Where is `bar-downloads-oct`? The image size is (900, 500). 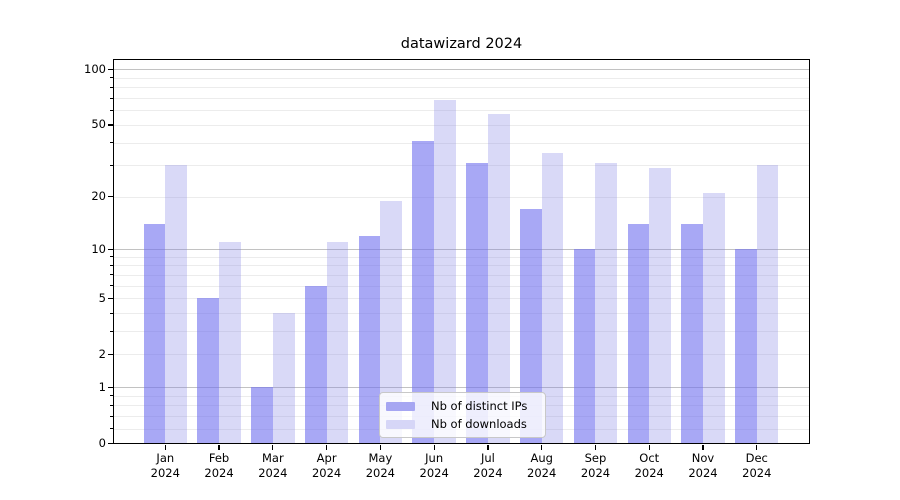 bar-downloads-oct is located at coordinates (660, 305).